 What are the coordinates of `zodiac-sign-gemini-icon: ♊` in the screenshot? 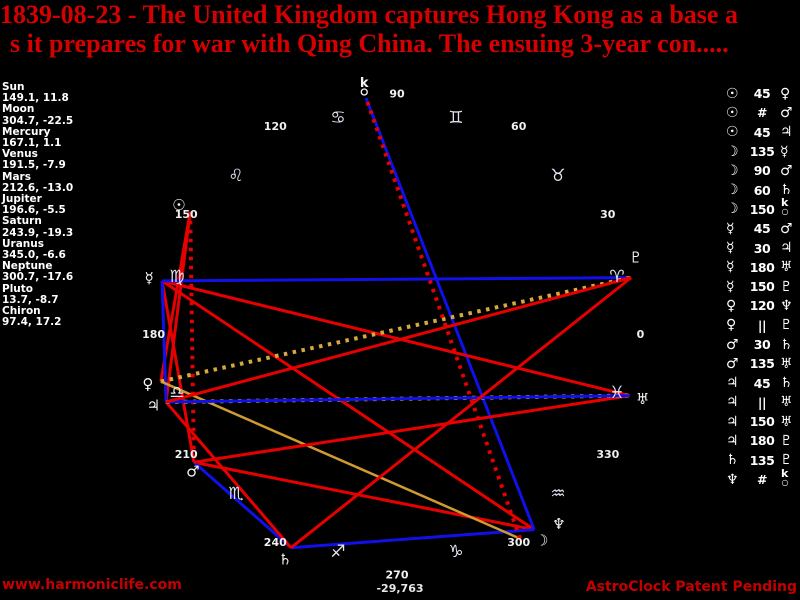 It's located at (455, 118).